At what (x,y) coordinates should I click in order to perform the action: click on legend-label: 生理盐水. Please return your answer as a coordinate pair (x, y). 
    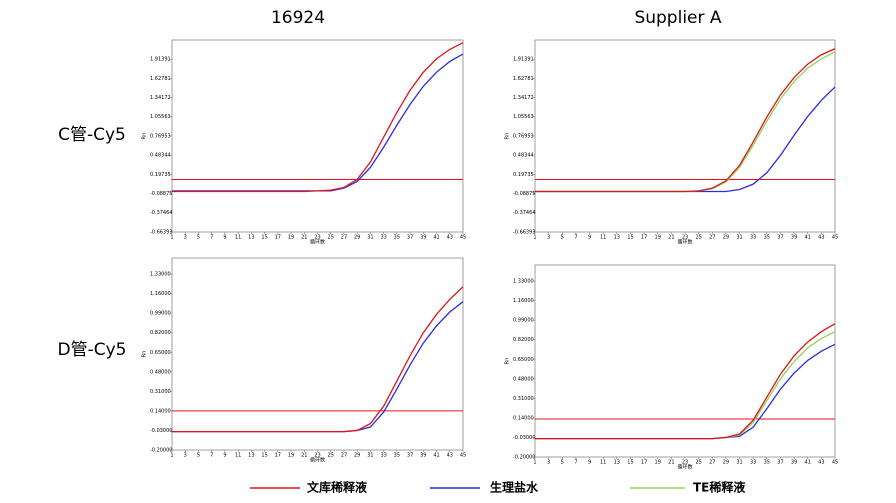
    Looking at the image, I should click on (514, 487).